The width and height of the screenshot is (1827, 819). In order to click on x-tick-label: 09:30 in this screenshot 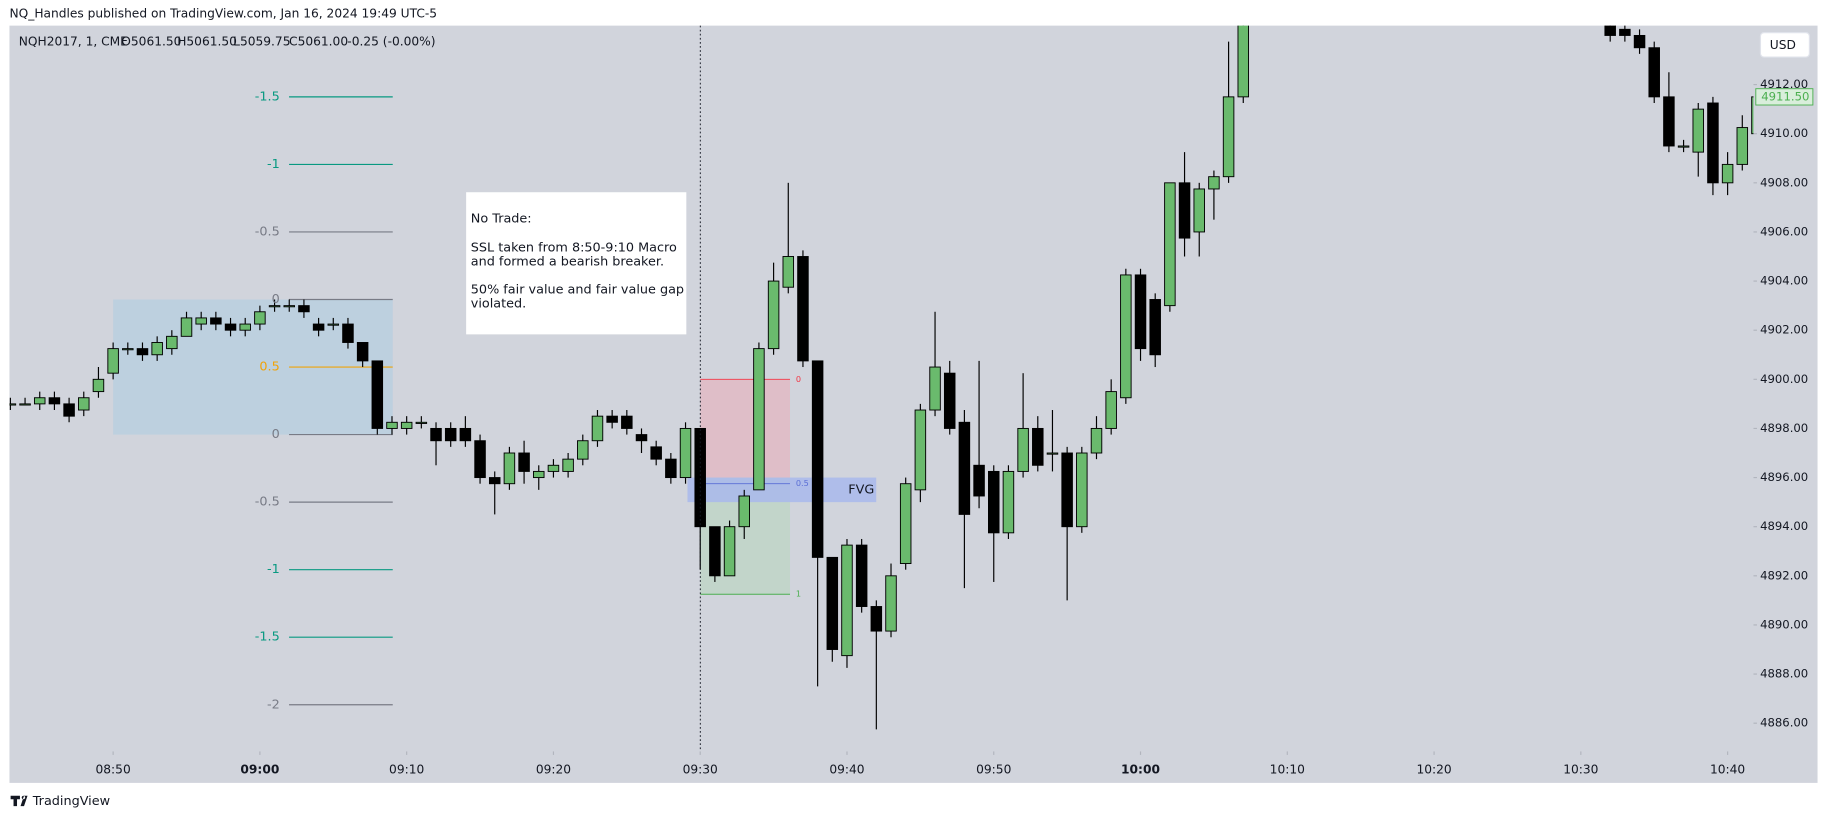, I will do `click(700, 770)`.